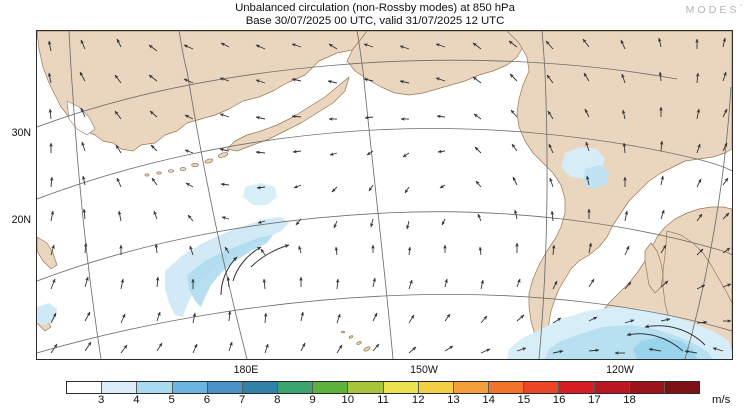  What do you see at coordinates (620, 370) in the screenshot?
I see `x-tick-120W: 120W` at bounding box center [620, 370].